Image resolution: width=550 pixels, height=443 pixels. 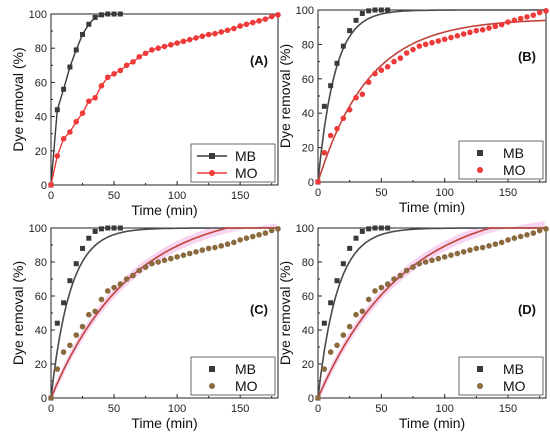 What do you see at coordinates (308, 365) in the screenshot?
I see `y-tick-label: 20` at bounding box center [308, 365].